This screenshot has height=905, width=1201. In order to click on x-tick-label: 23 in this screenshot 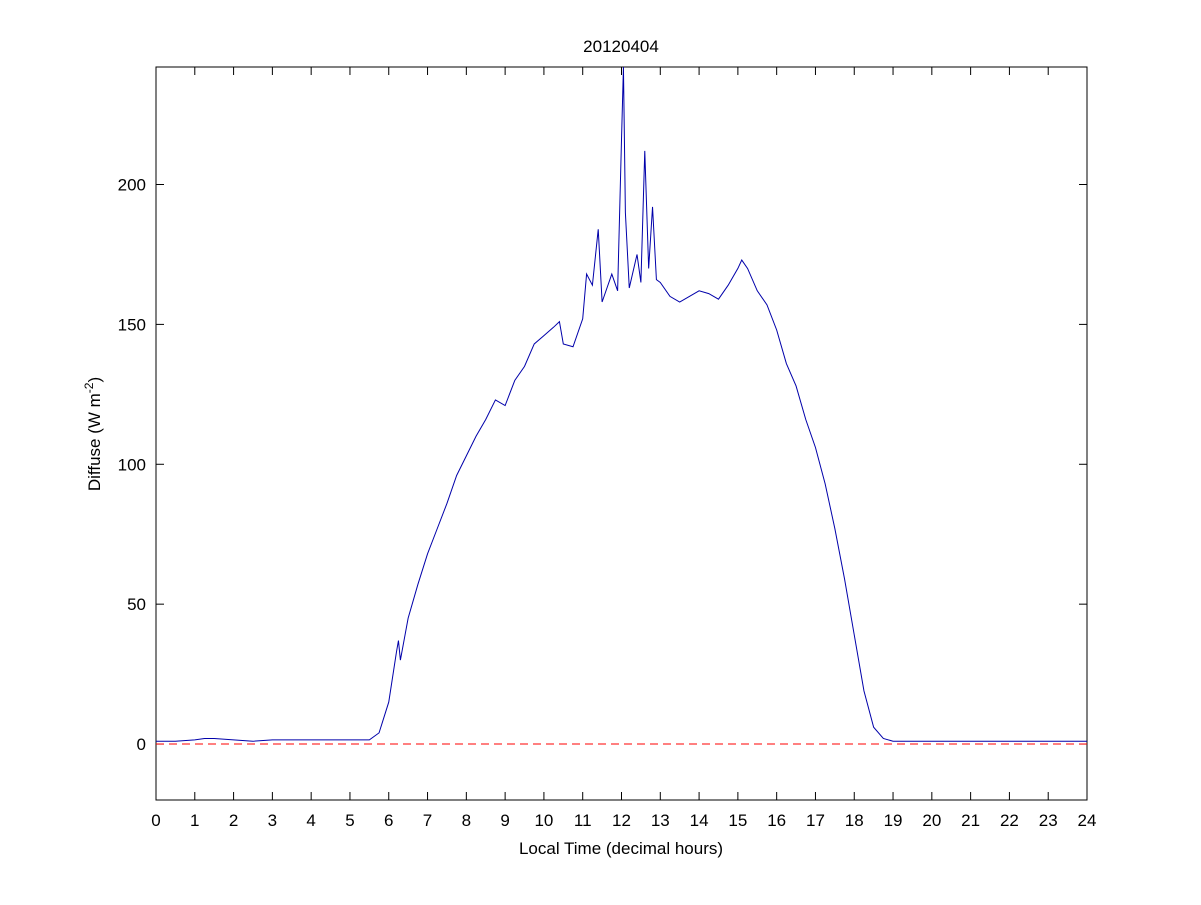, I will do `click(1048, 820)`.